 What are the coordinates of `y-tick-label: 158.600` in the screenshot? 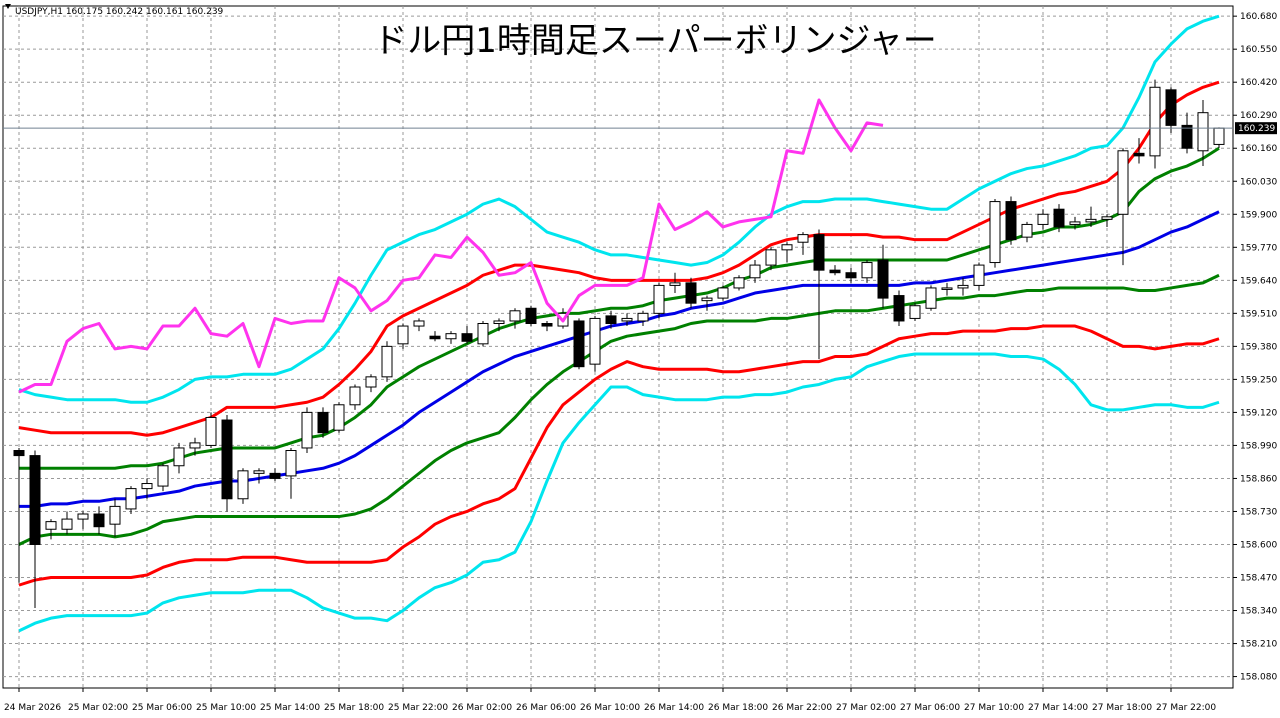 It's located at (1258, 545).